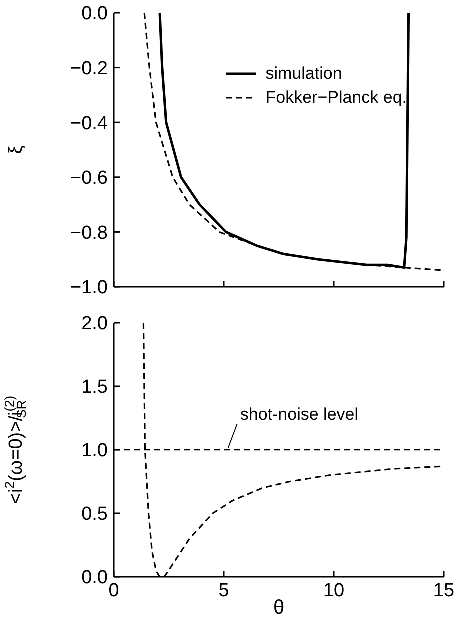 This screenshot has width=457, height=622. What do you see at coordinates (16, 149) in the screenshot?
I see `y-axis-title: ξ` at bounding box center [16, 149].